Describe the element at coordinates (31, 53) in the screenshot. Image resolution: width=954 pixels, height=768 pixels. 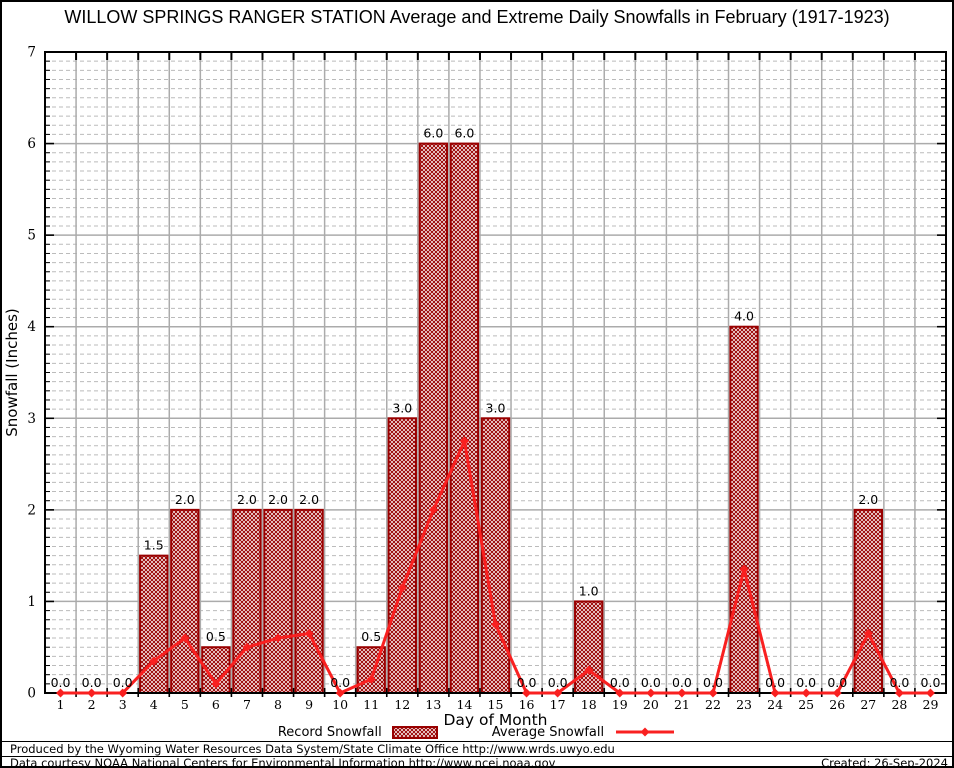
I see `y-tick-label-7: 7` at that location.